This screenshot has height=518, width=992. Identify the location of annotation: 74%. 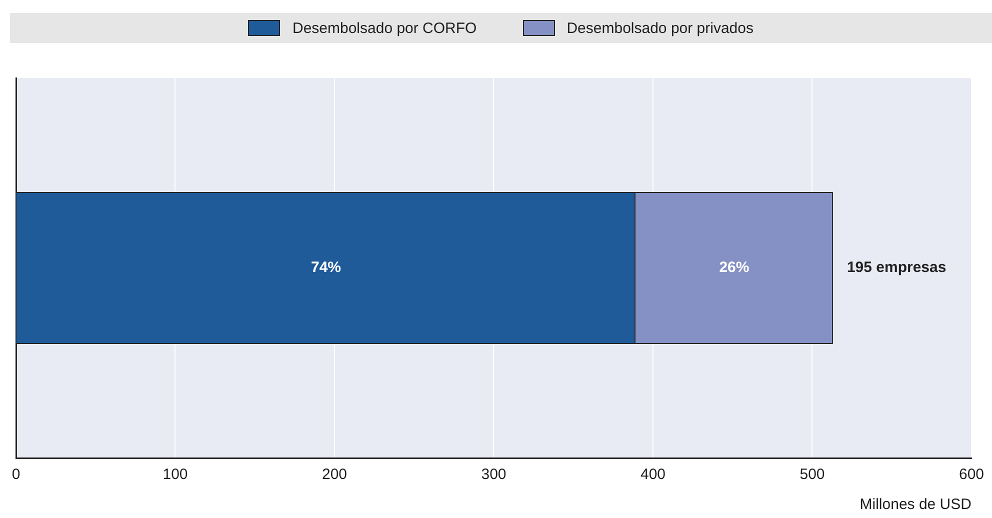
(326, 267).